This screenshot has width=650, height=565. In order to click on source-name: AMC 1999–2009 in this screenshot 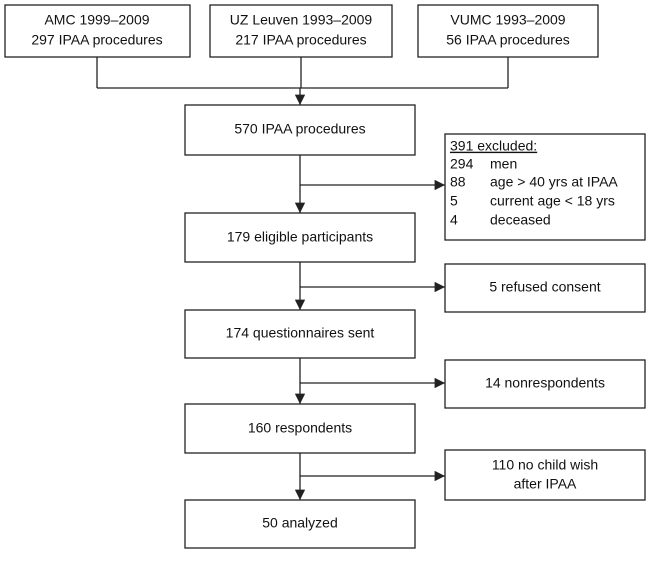, I will do `click(96, 20)`.